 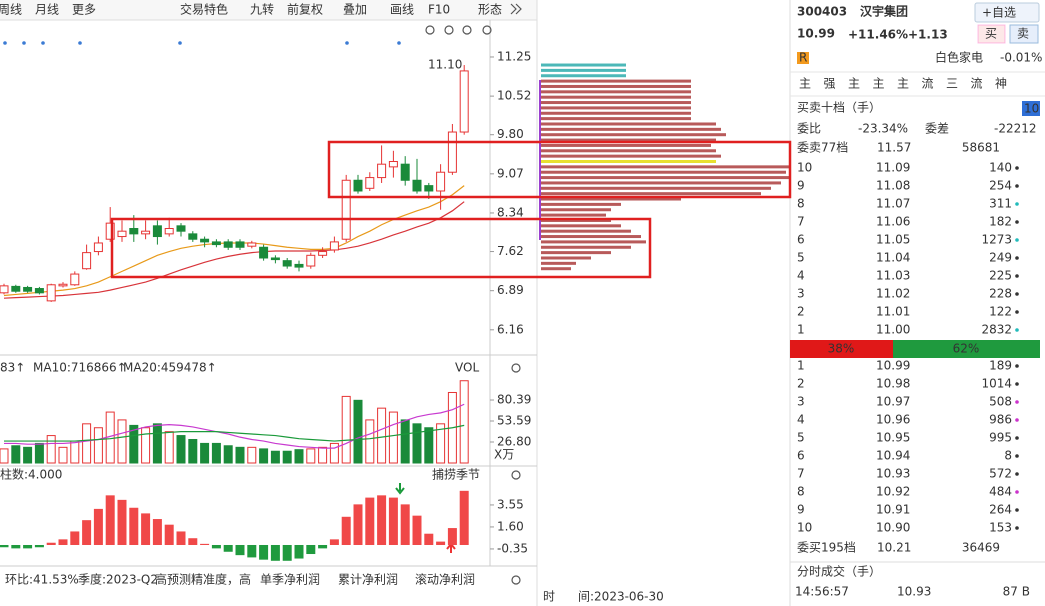 What do you see at coordinates (981, 148) in the screenshot?
I see `total-volume: 58681` at bounding box center [981, 148].